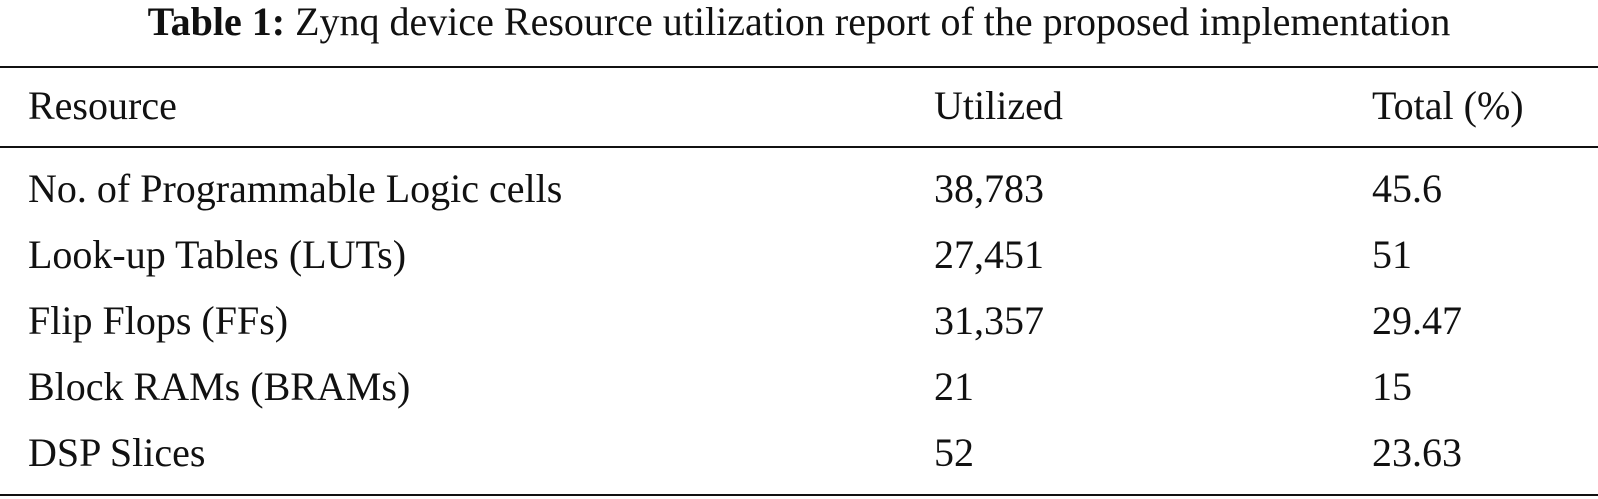  What do you see at coordinates (954, 386) in the screenshot?
I see `cell-utilized: 21` at bounding box center [954, 386].